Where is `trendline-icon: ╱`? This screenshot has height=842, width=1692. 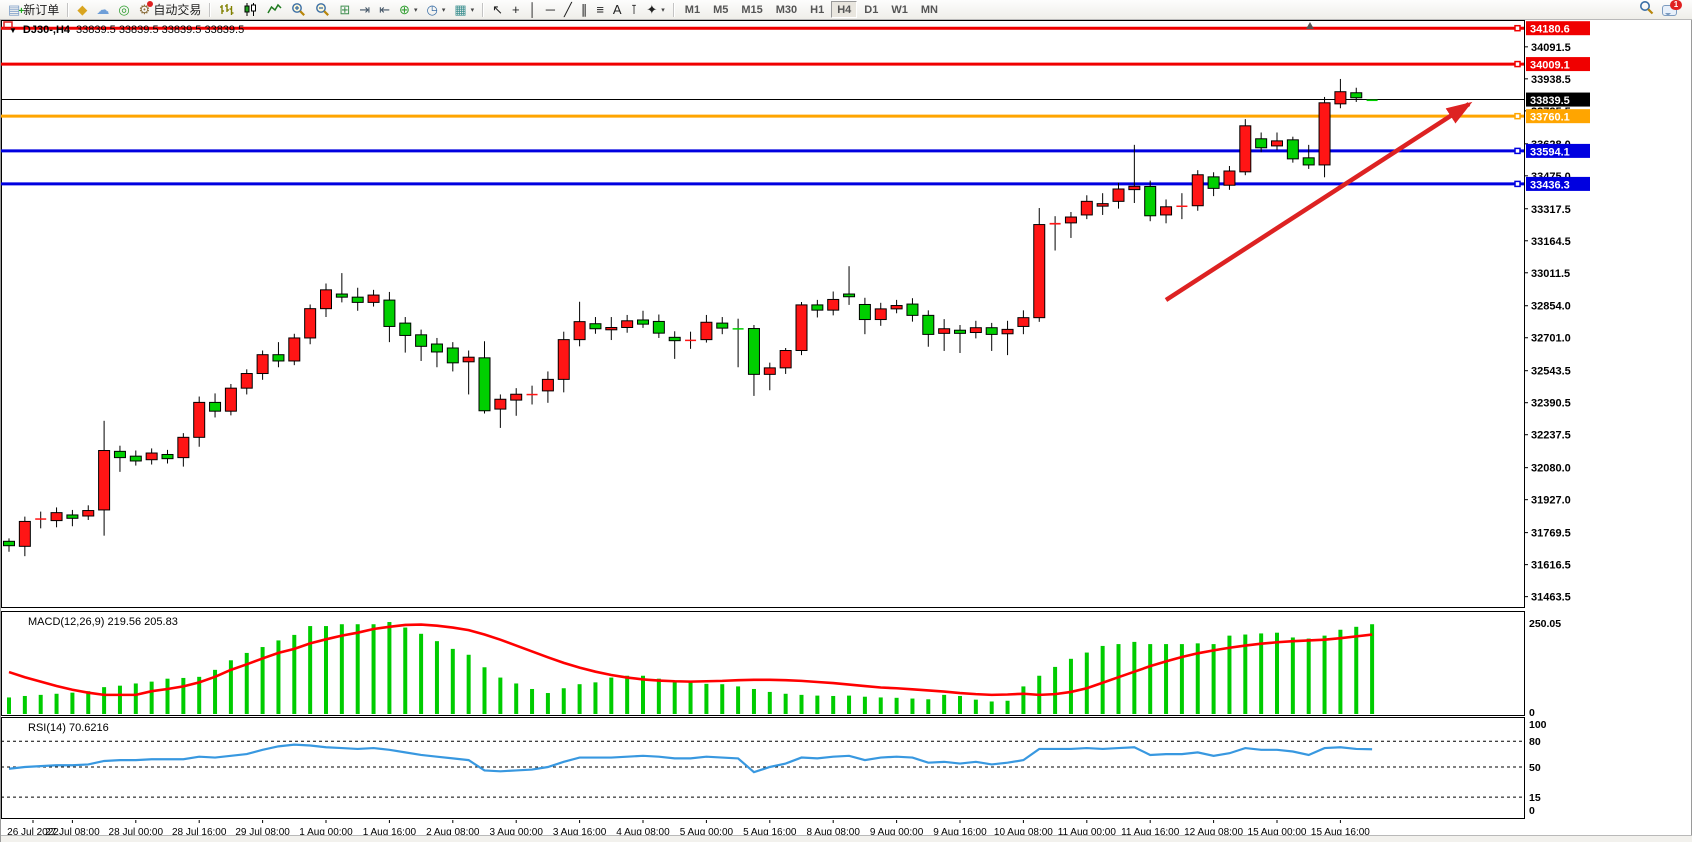
trendline-icon: ╱ is located at coordinates (567, 9).